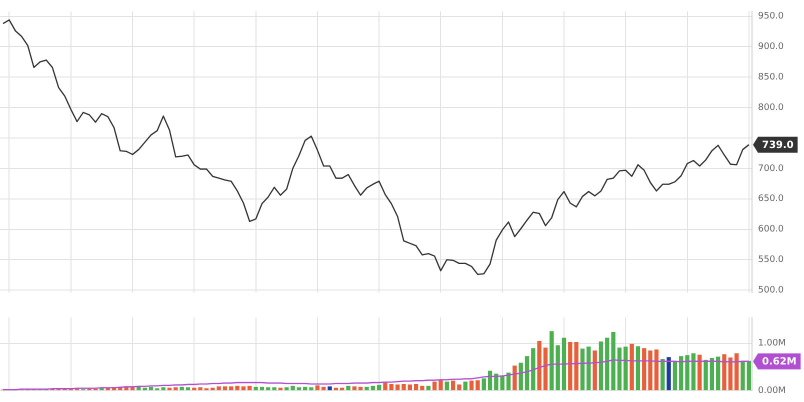 The image size is (804, 402). What do you see at coordinates (778, 145) in the screenshot?
I see `text: 739.0` at bounding box center [778, 145].